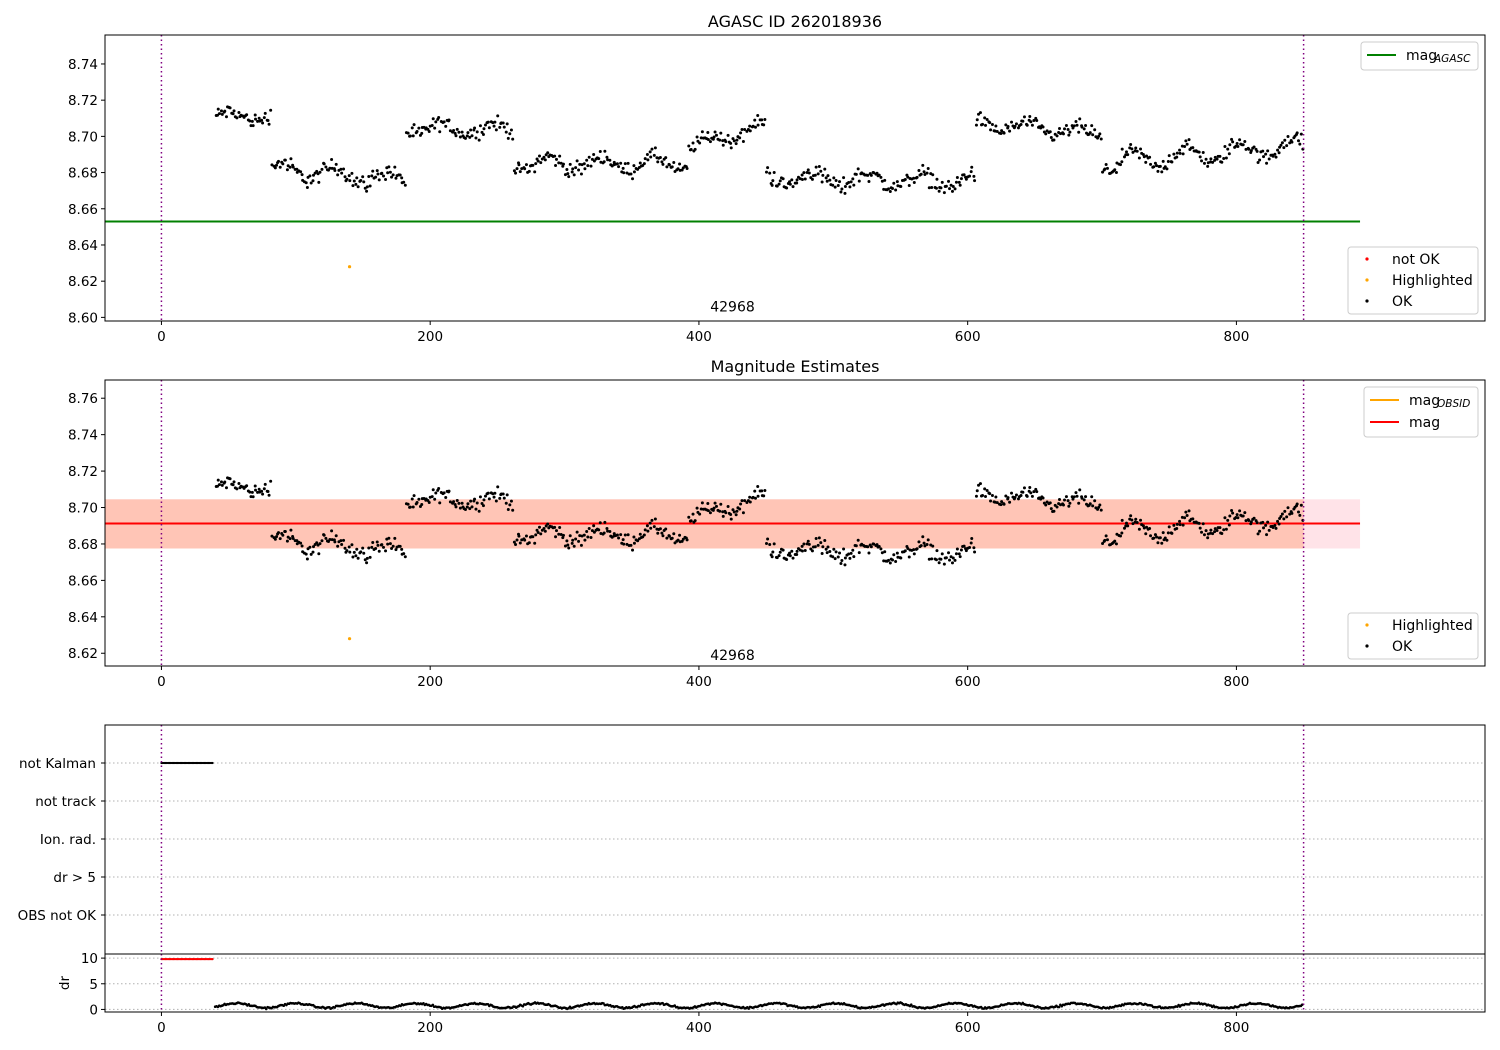  Describe the element at coordinates (1421, 56) in the screenshot. I see `legend-label-mag: mag` at that location.